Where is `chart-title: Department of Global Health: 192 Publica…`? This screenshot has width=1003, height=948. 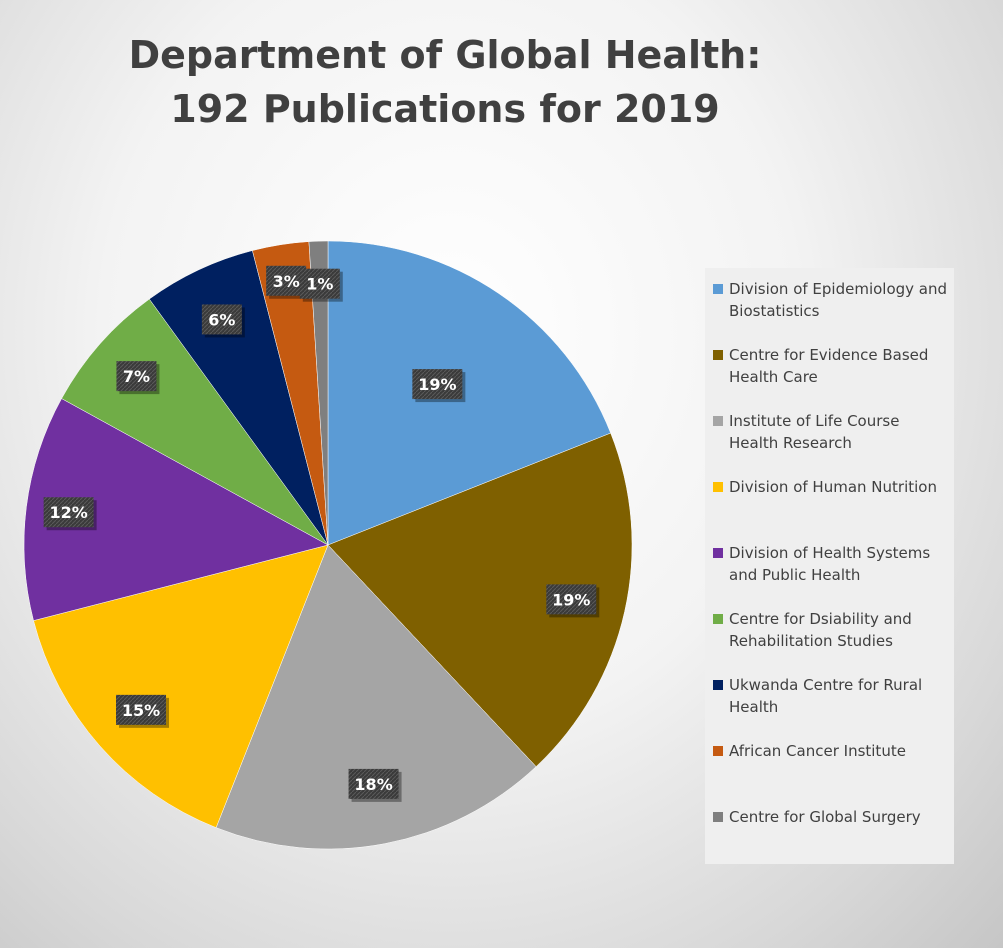
chart-title: Department of Global Health: 192 Publica… is located at coordinates (445, 82).